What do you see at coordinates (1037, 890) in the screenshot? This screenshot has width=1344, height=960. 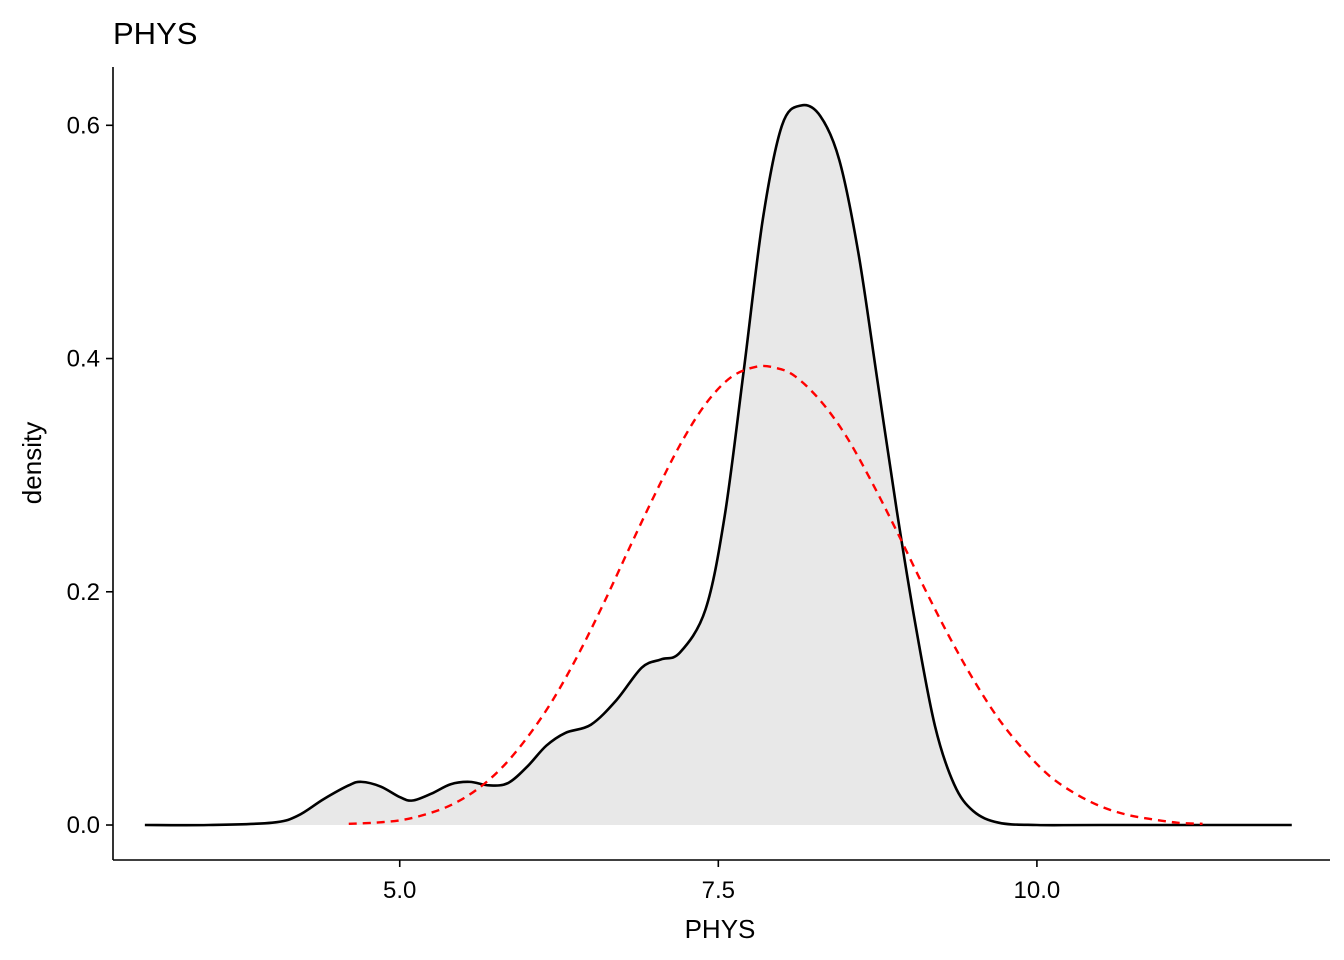 I see `x-tick-label: 10.0` at bounding box center [1037, 890].